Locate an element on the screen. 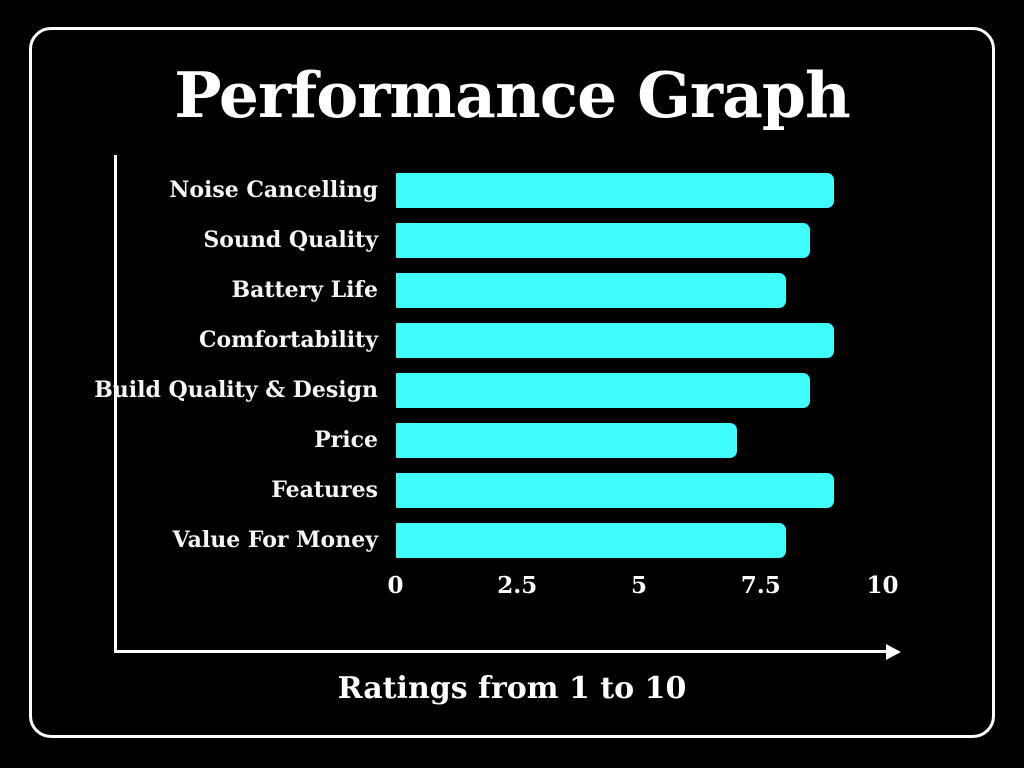 The image size is (1024, 768). bar-row: Value For Money is located at coordinates (512, 540).